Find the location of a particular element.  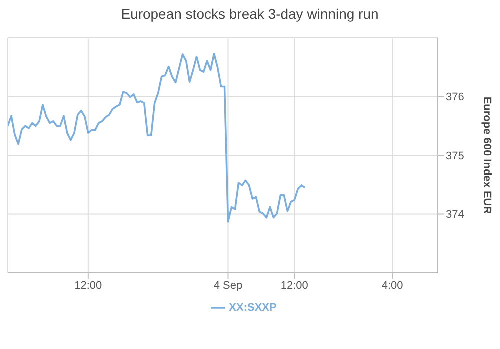

y-axis-title: Europe 600 Index EUR is located at coordinates (487, 155).